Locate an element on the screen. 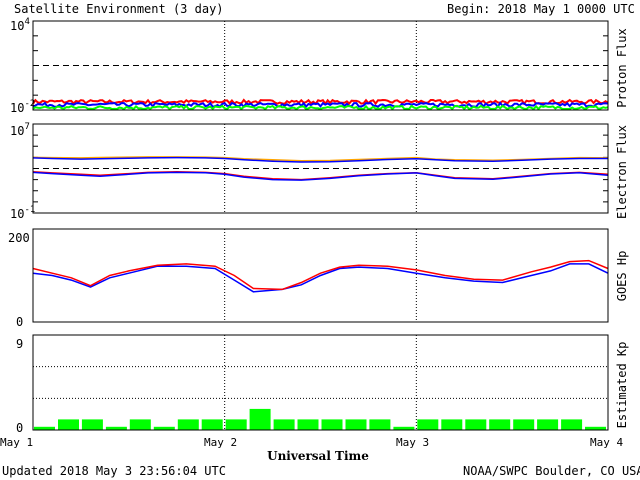  figure-title: Satellite Environment (3 day) is located at coordinates (119, 9).